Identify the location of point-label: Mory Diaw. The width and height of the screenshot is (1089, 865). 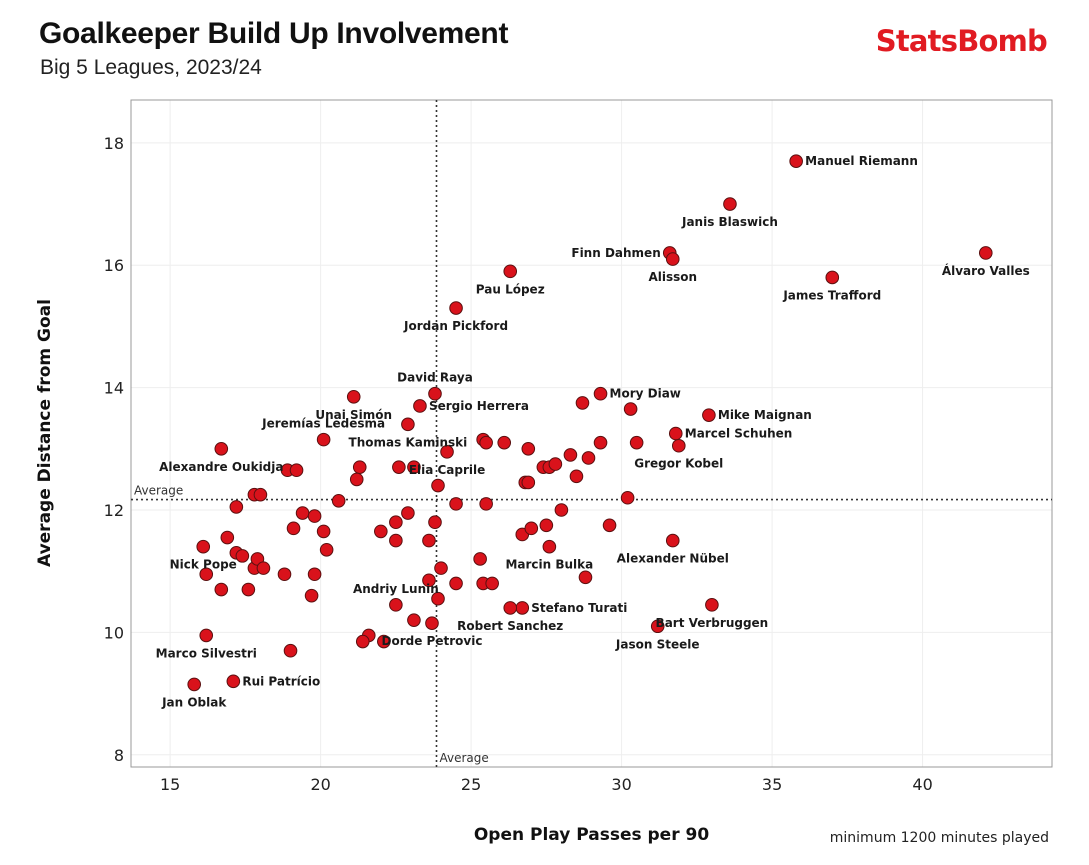
(645, 394).